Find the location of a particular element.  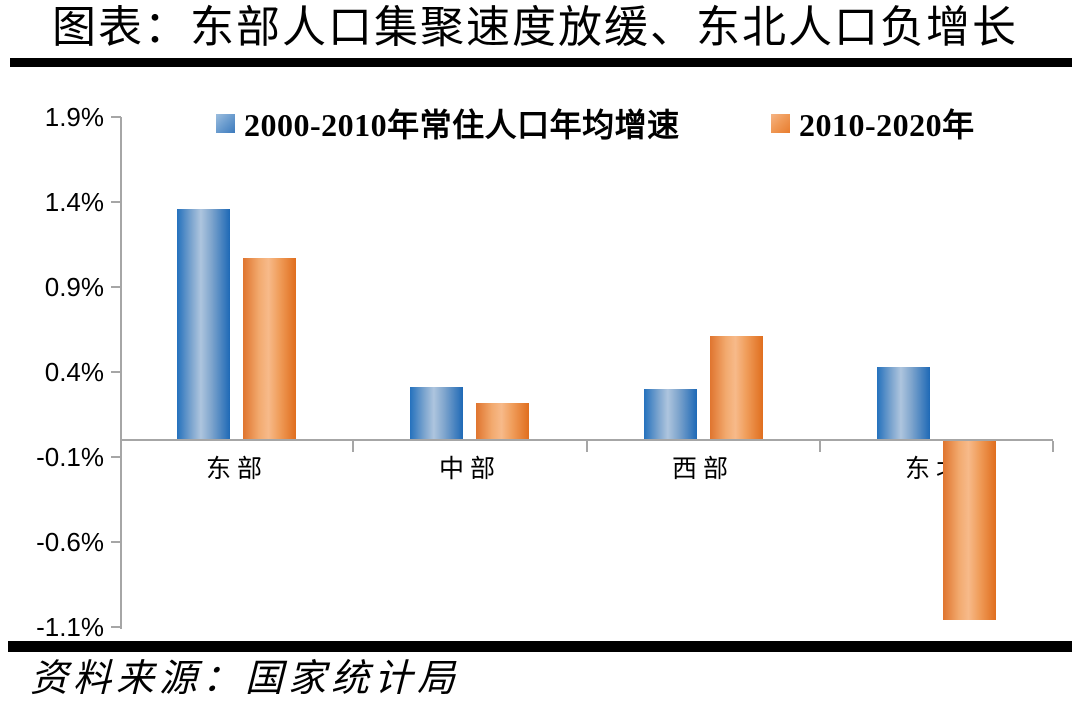

x-axis-category-label: 东部 is located at coordinates (236, 469).